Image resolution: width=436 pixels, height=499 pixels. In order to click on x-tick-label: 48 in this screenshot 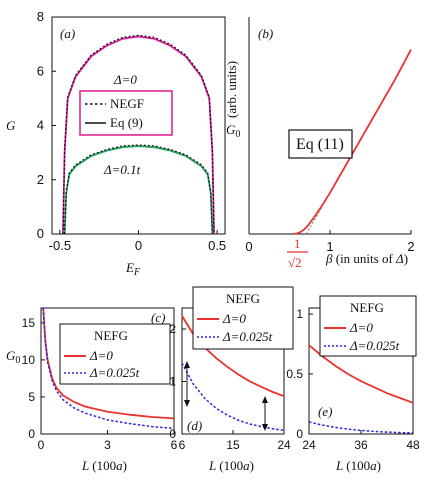, I will do `click(413, 445)`.